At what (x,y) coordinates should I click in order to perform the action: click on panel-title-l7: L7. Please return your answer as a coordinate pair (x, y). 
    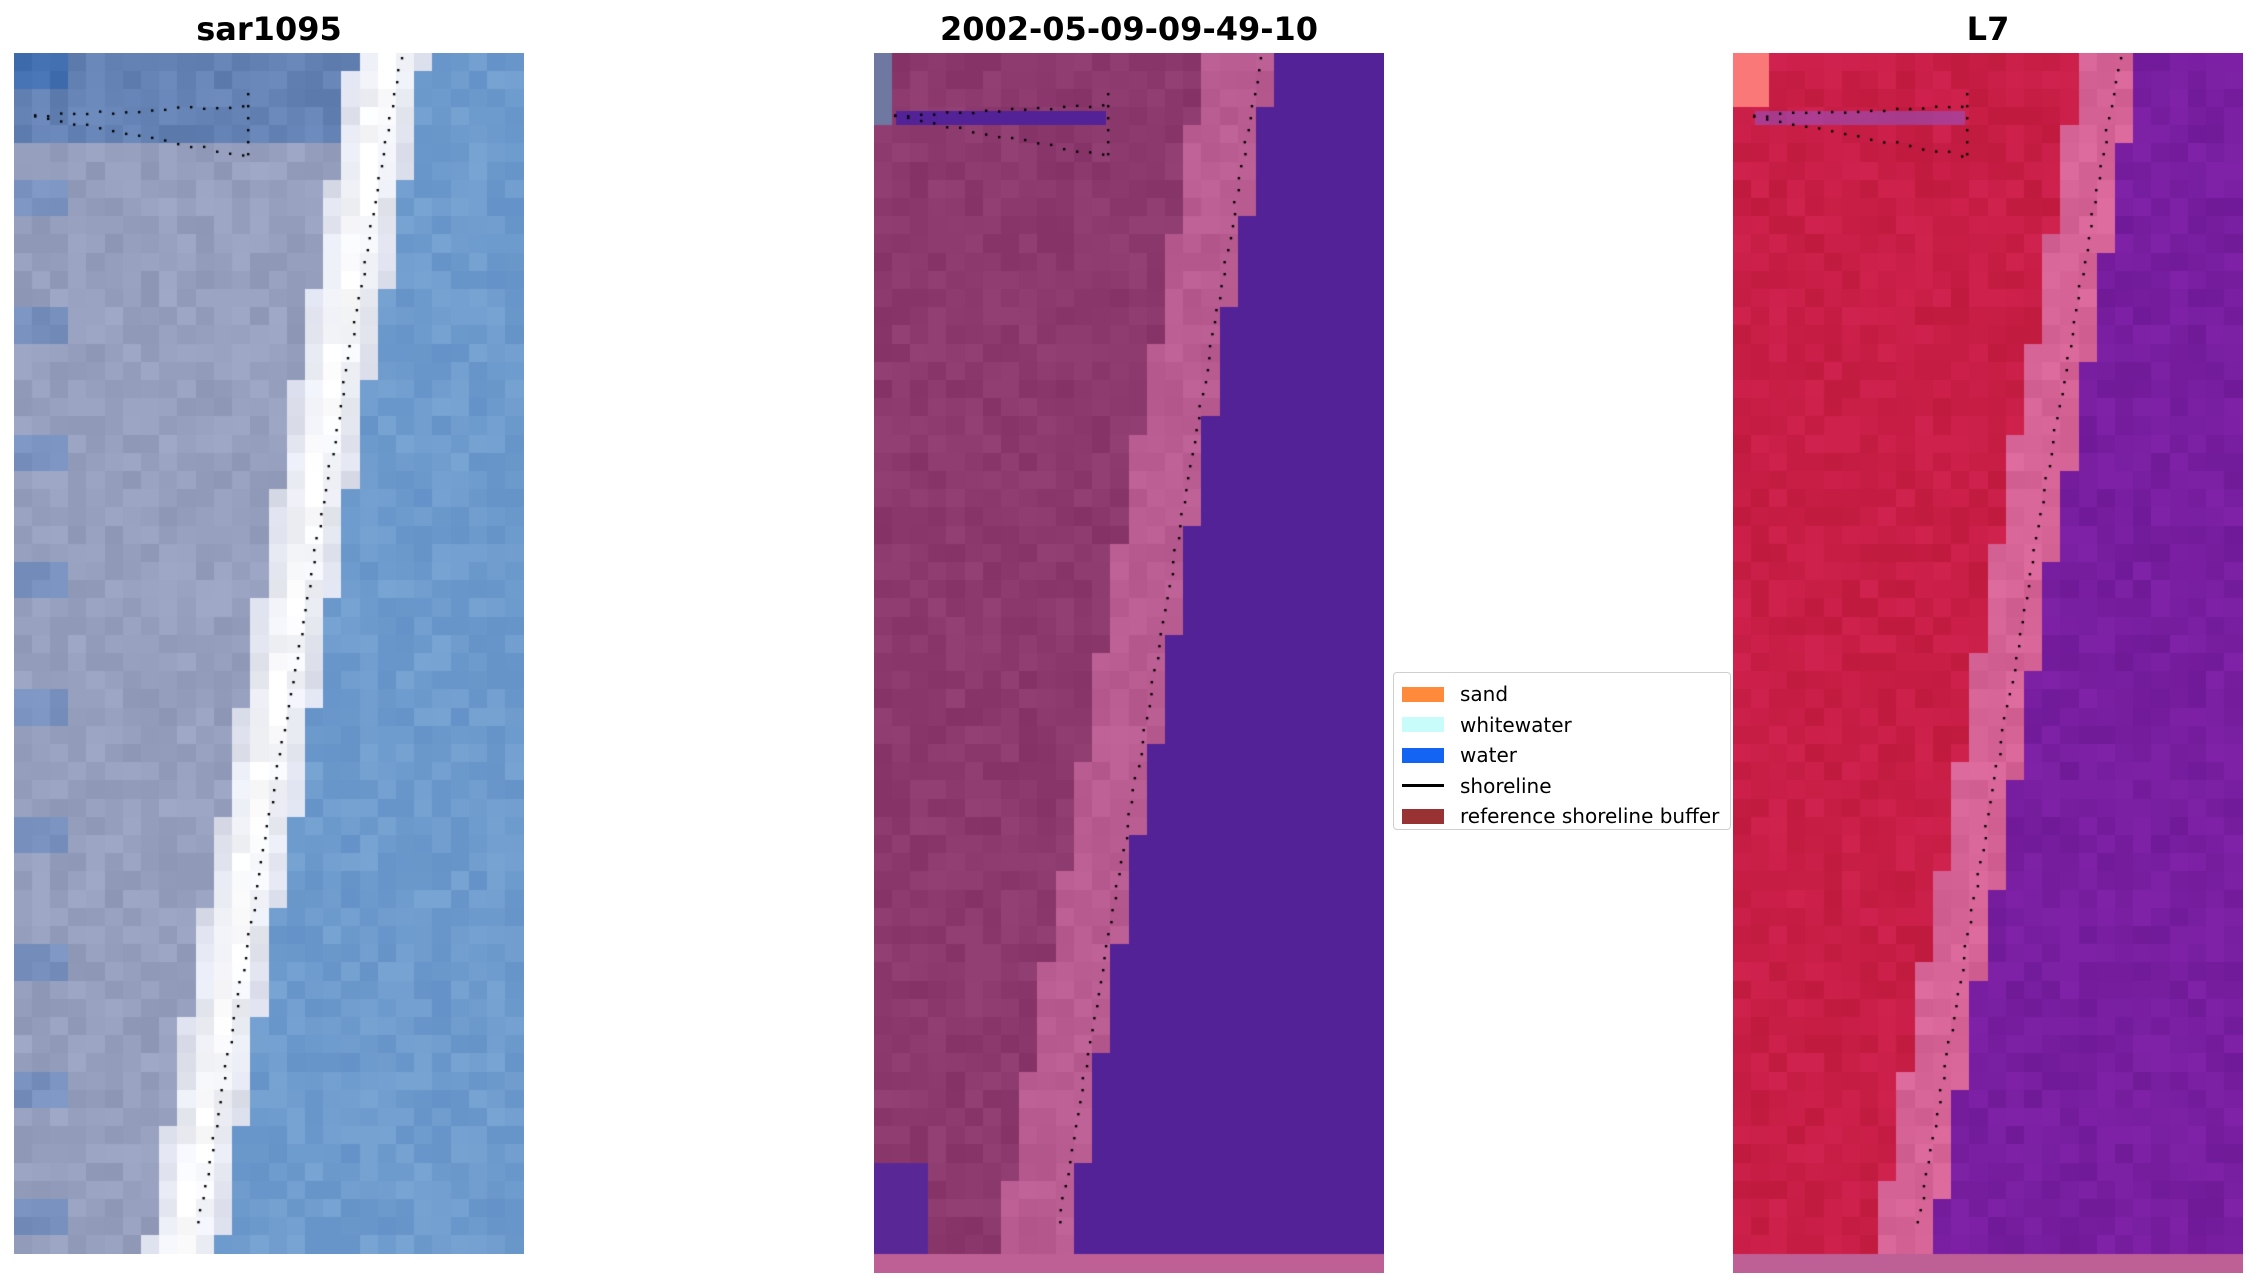
    Looking at the image, I should click on (1988, 29).